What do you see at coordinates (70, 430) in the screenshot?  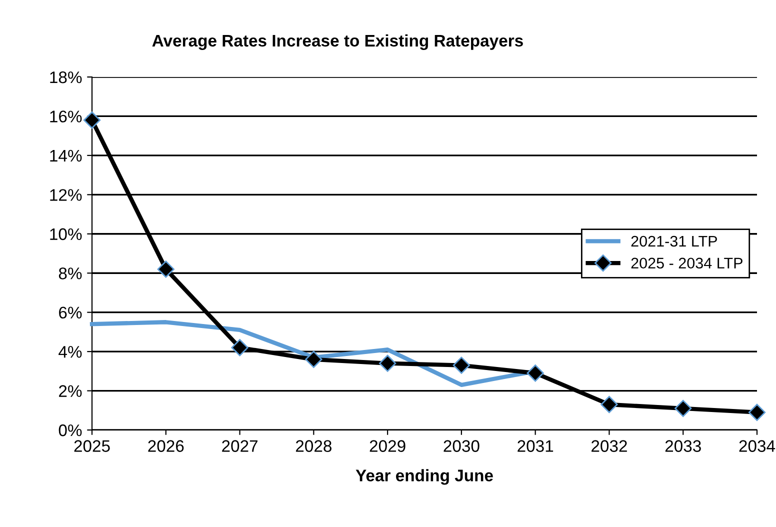 I see `y-tick-label: 0%` at bounding box center [70, 430].